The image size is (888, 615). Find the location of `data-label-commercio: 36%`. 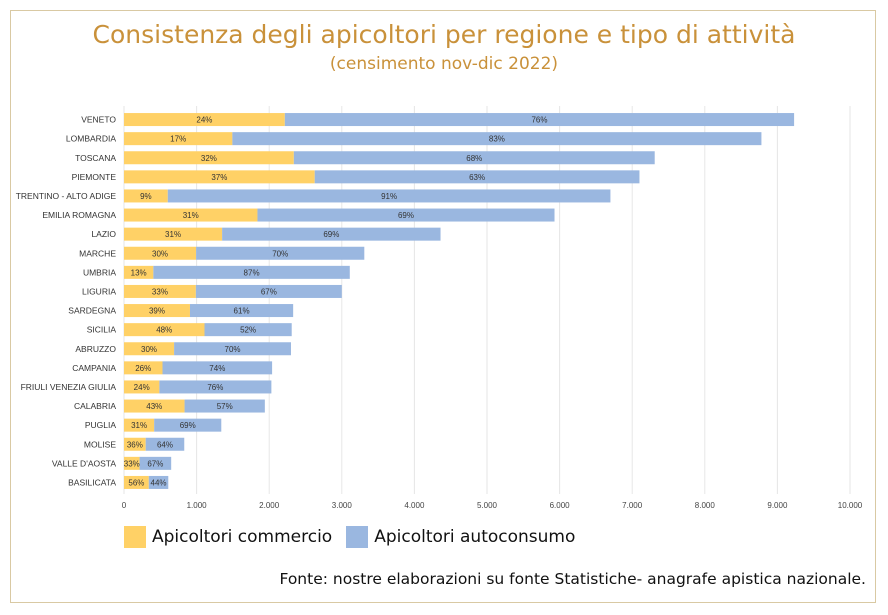

data-label-commercio: 36% is located at coordinates (135, 444).